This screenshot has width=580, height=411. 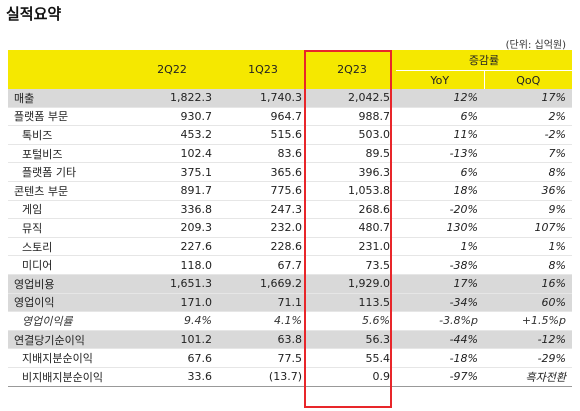 What do you see at coordinates (557, 247) in the screenshot?
I see `cell-qoq: 1%` at bounding box center [557, 247].